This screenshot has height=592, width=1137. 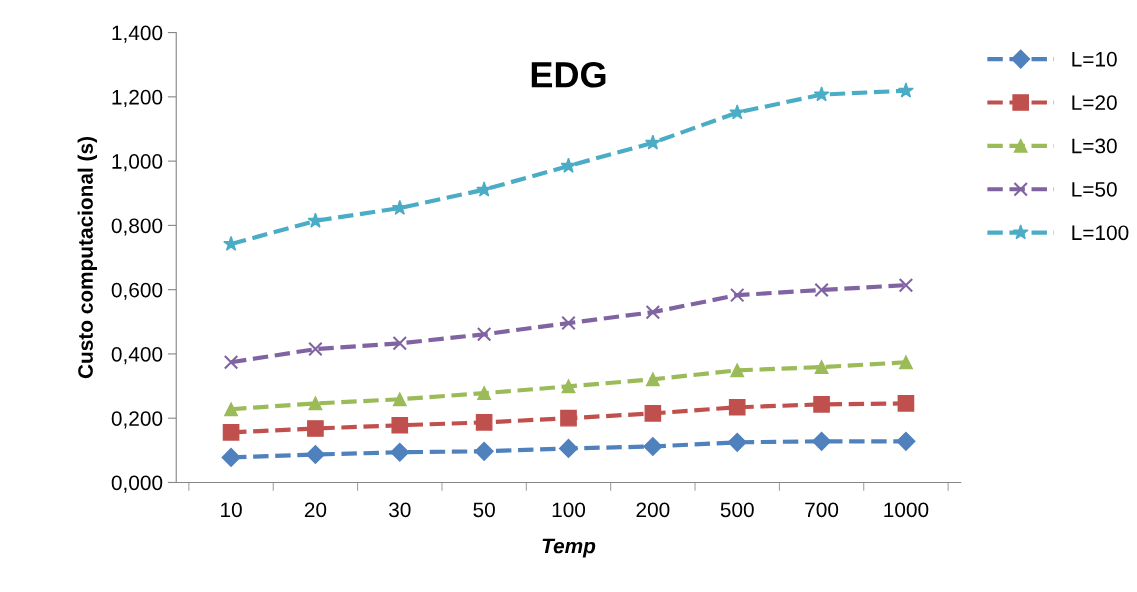 What do you see at coordinates (87, 258) in the screenshot?
I see `y-axis-title: Custo computacional (s)` at bounding box center [87, 258].